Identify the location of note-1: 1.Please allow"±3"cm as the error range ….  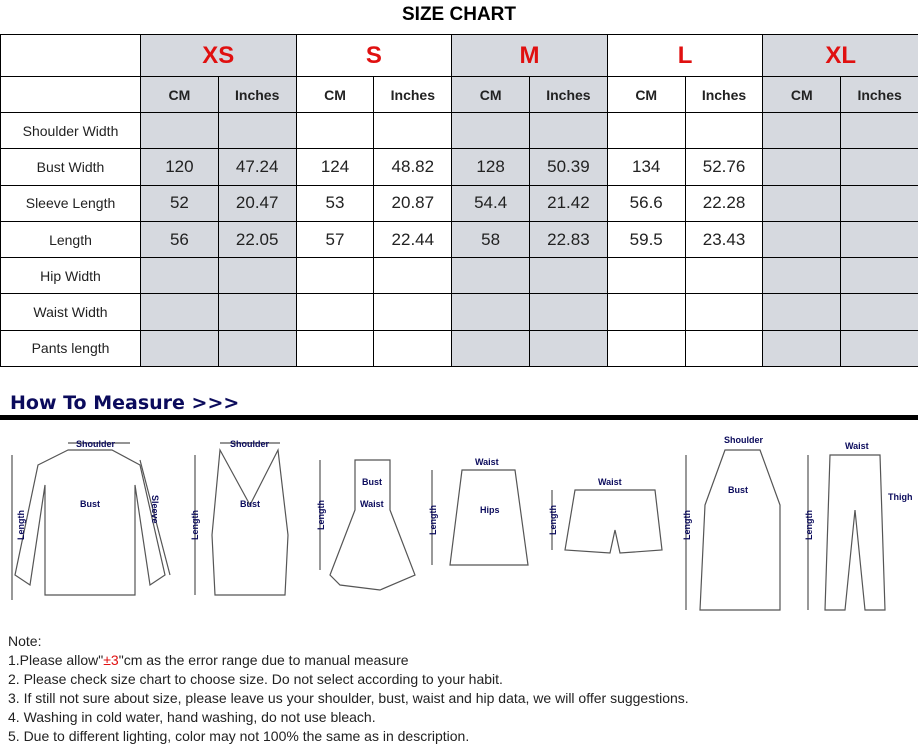
(208, 660).